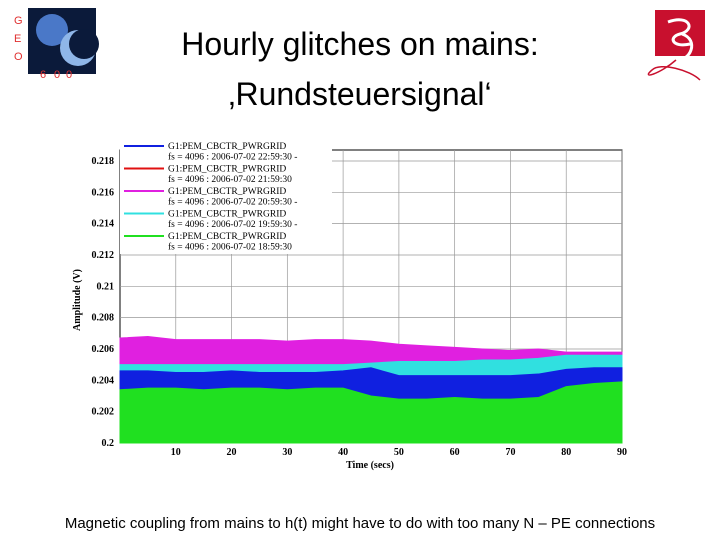  I want to click on aei-logo, so click(676, 45).